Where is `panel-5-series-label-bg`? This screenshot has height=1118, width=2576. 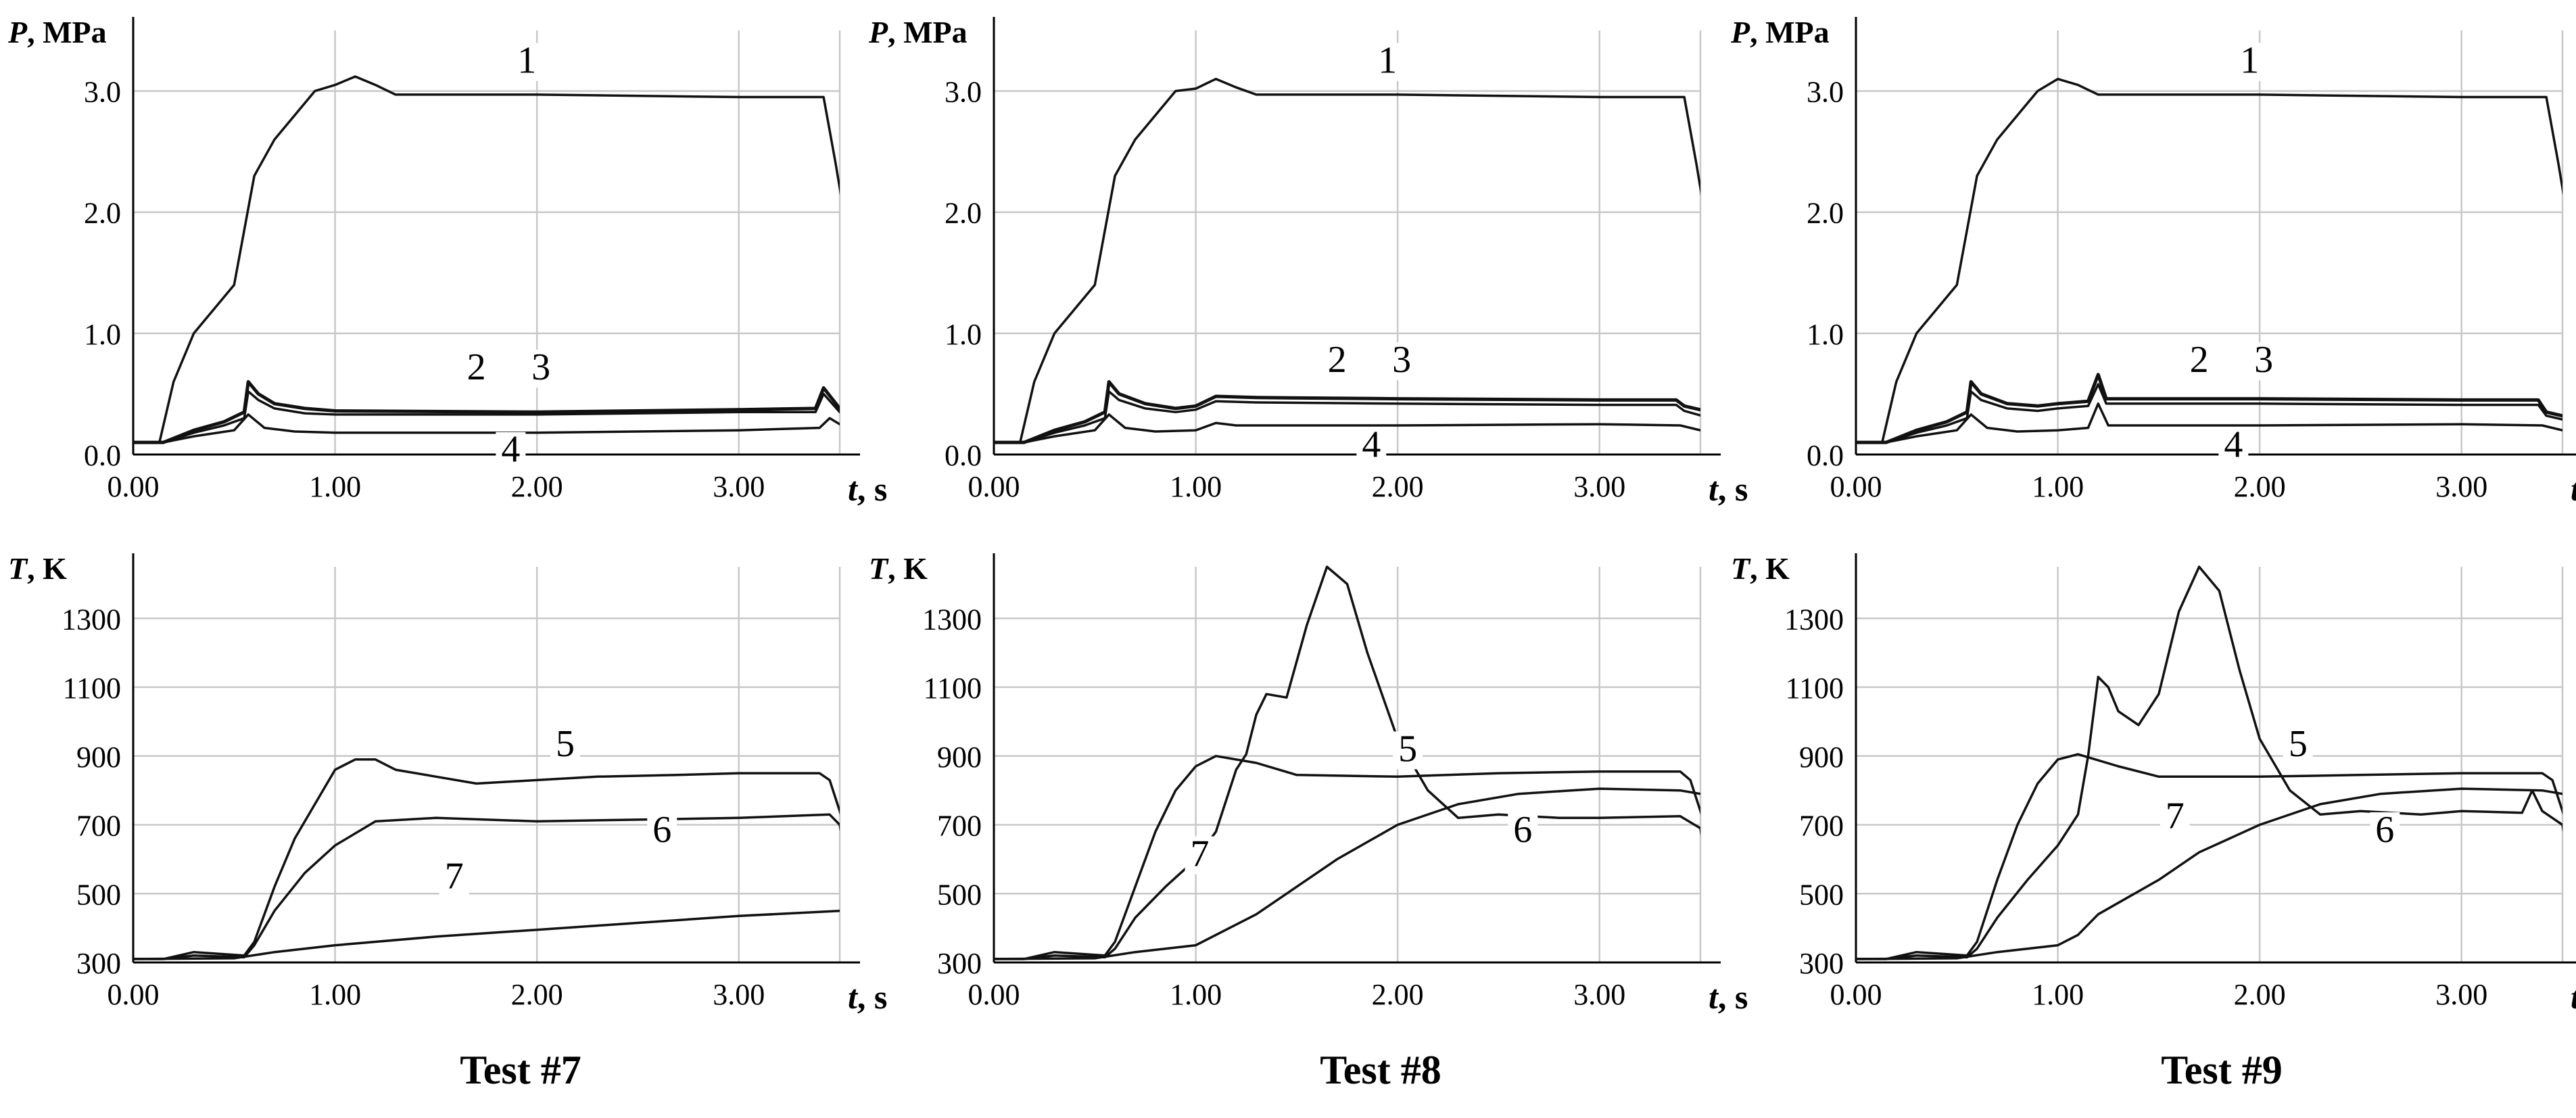 panel-5-series-label-bg is located at coordinates (1200, 856).